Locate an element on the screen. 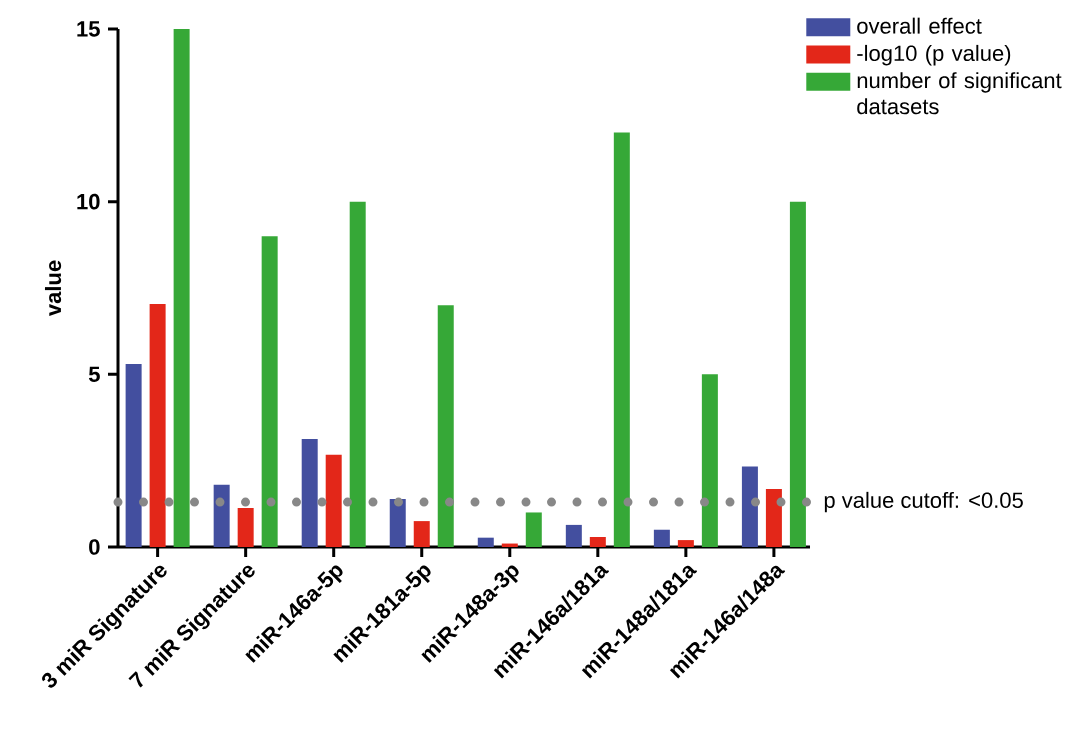  legend-label: -log10 (p value) is located at coordinates (934, 55).